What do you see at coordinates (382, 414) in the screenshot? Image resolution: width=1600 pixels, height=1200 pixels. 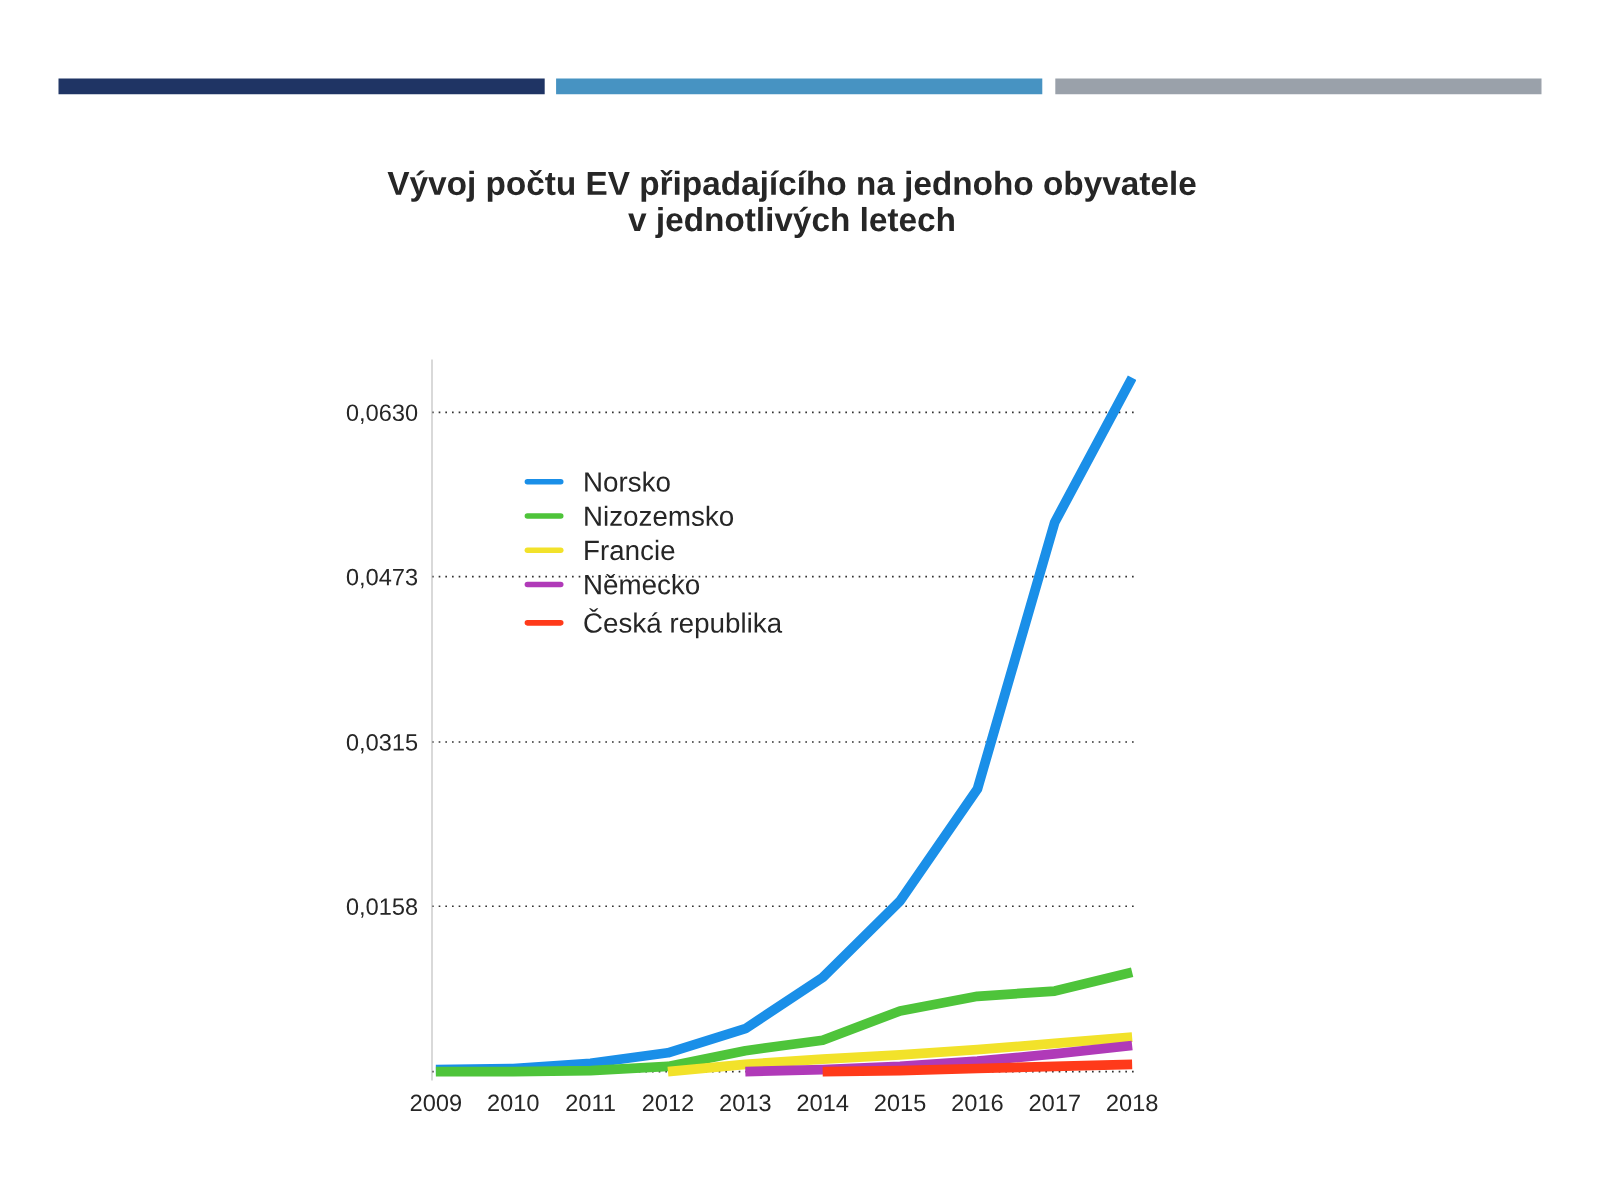 I see `y-tick-label: 0,0630` at bounding box center [382, 414].